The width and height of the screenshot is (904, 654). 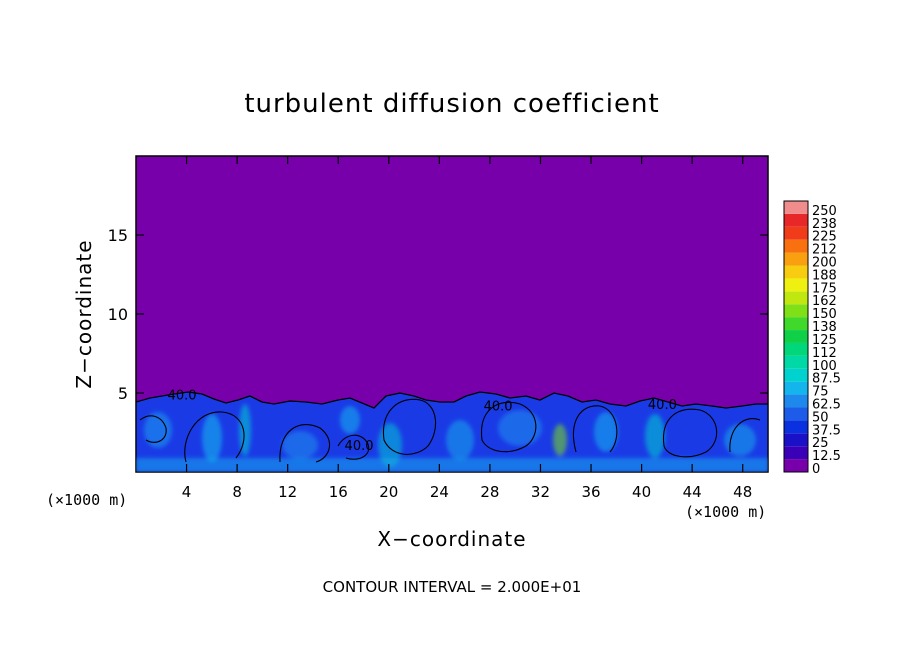 What do you see at coordinates (118, 235) in the screenshot?
I see `y-tick-label: 15` at bounding box center [118, 235].